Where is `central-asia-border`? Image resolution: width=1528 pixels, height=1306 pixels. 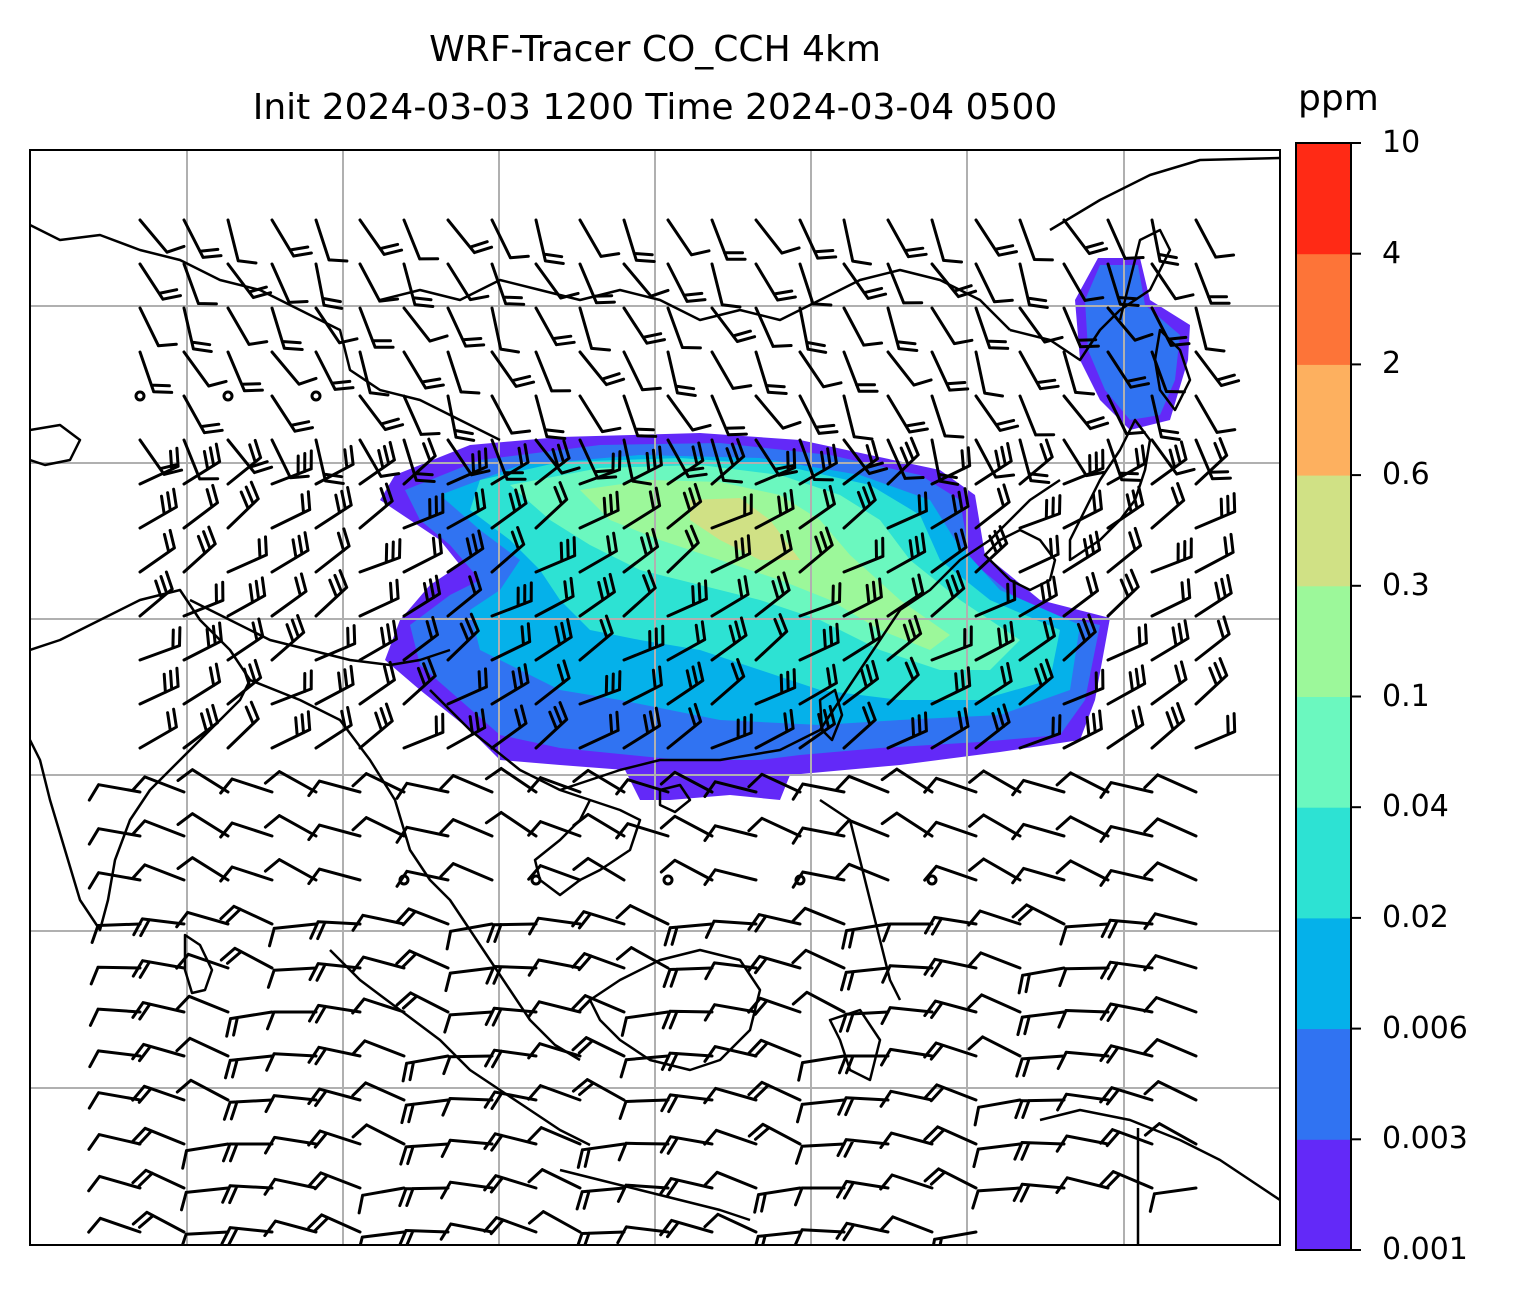
central-asia-border is located at coordinates (265, 332).